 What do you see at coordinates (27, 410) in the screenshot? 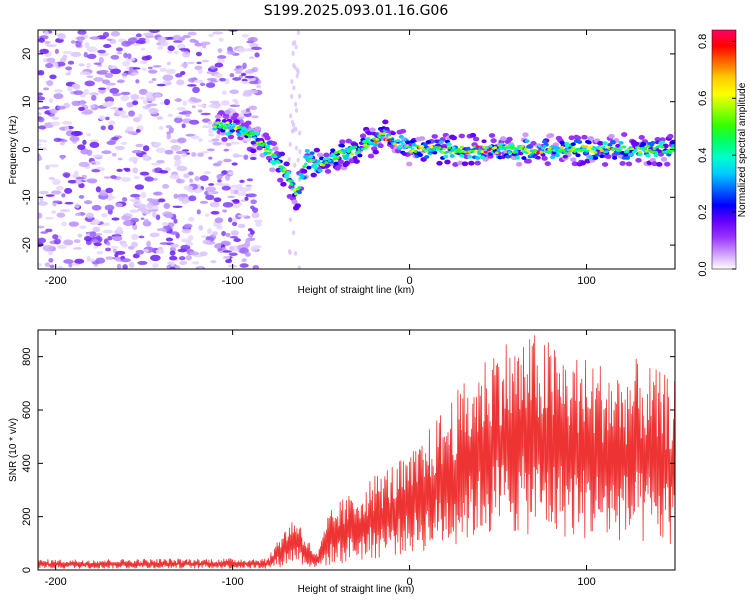
I see `y-tick-label: 600` at bounding box center [27, 410].